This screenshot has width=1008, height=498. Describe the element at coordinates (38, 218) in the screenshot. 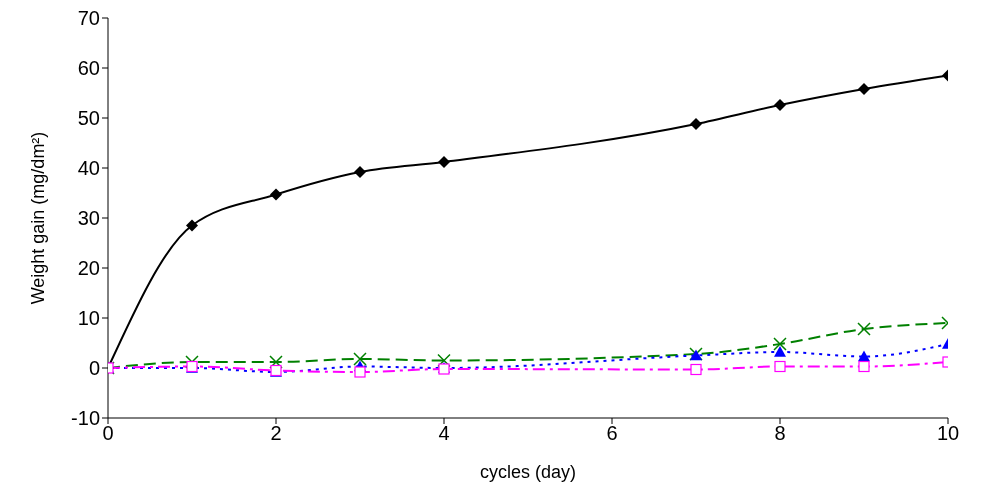

I see `y-axis-title: Weight gain (mg/dm²)` at that location.